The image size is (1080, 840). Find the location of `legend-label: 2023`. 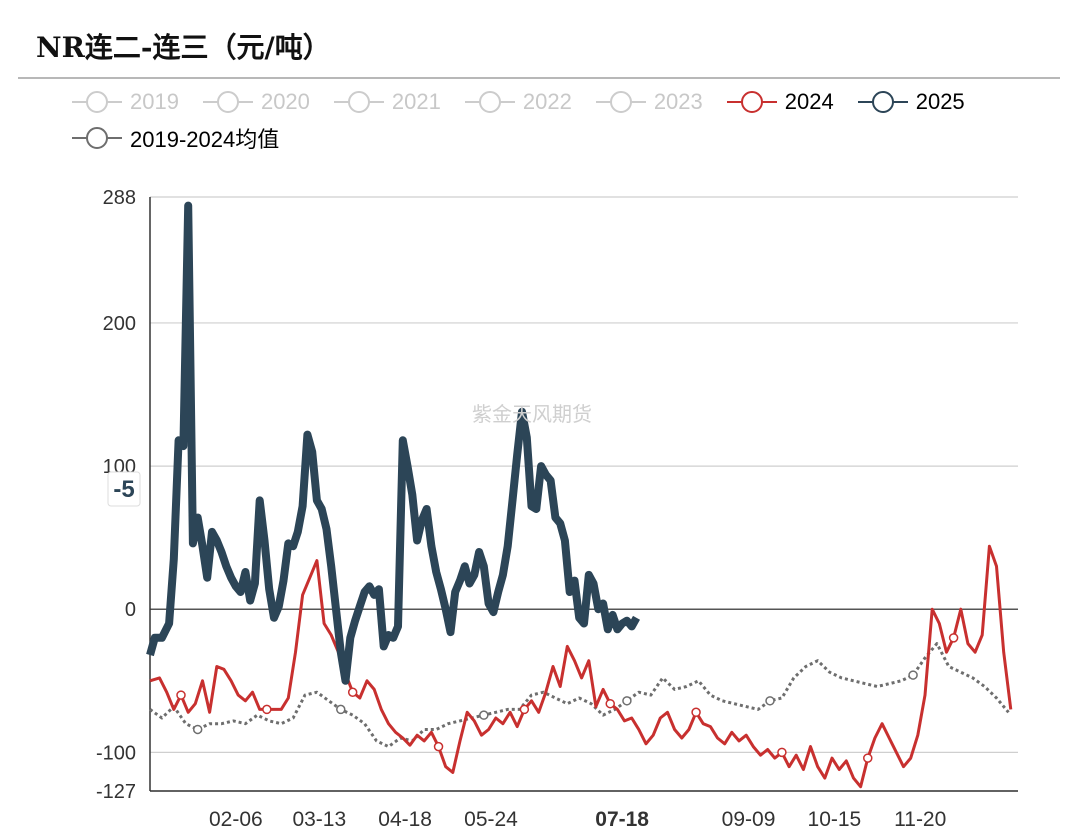

legend-label: 2023 is located at coordinates (678, 101).